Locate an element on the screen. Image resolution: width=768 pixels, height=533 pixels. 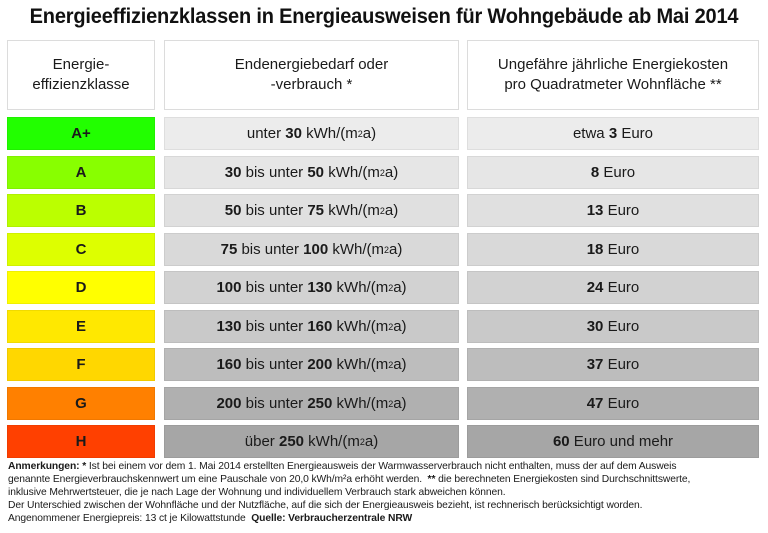
cost-value: 60 is located at coordinates (561, 441).